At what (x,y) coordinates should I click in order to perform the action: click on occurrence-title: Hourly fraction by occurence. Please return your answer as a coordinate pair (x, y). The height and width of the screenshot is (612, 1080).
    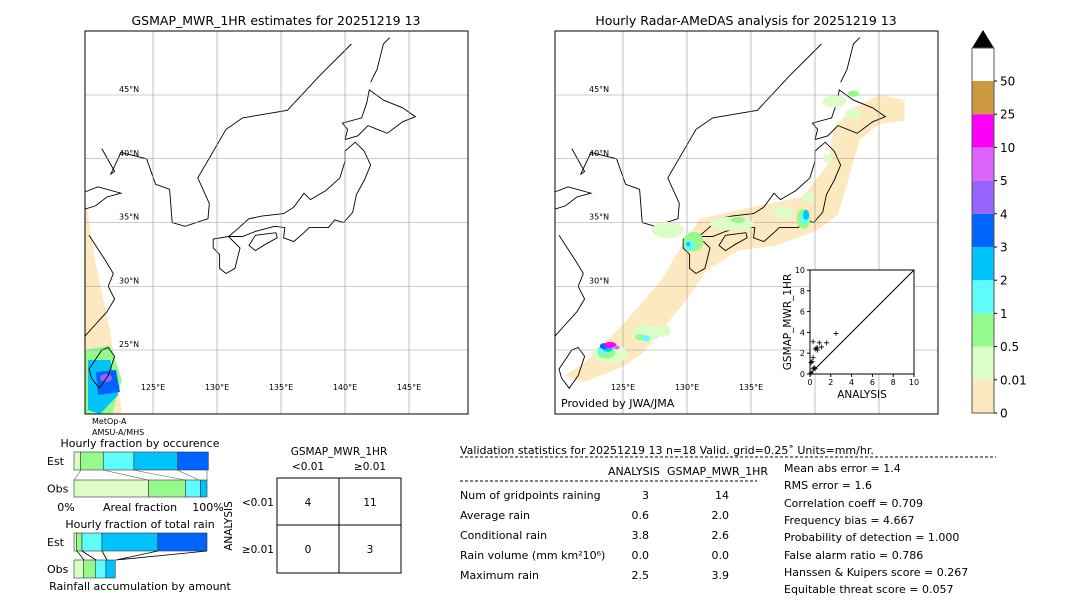
    Looking at the image, I should click on (140, 443).